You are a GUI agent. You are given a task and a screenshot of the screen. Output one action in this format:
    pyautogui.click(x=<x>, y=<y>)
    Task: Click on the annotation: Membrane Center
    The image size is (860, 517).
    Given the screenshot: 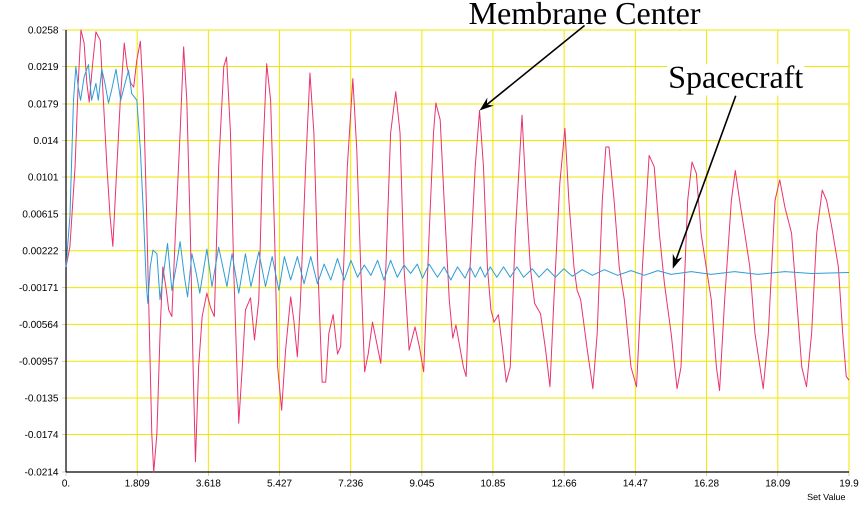 What is the action you would take?
    pyautogui.click(x=585, y=13)
    